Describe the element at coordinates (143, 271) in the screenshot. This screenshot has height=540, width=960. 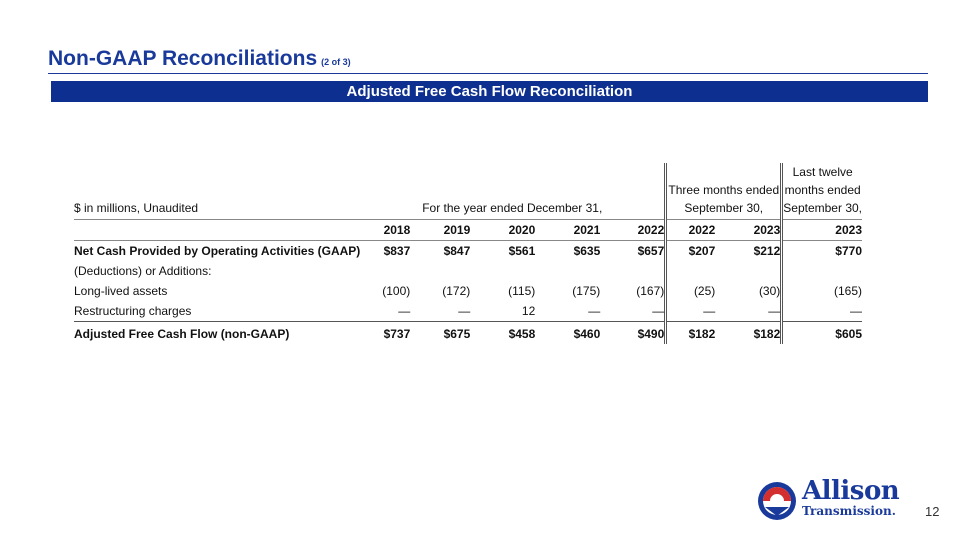
I see `row-label: (Deductions) or Additions:` at that location.